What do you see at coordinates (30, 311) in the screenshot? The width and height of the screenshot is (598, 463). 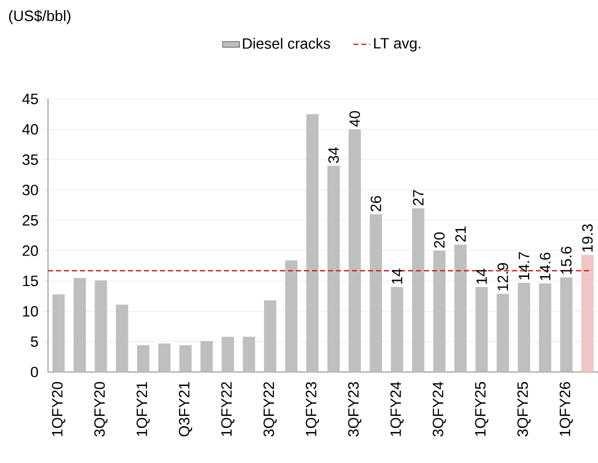 I see `y-tick-label: 10` at bounding box center [30, 311].